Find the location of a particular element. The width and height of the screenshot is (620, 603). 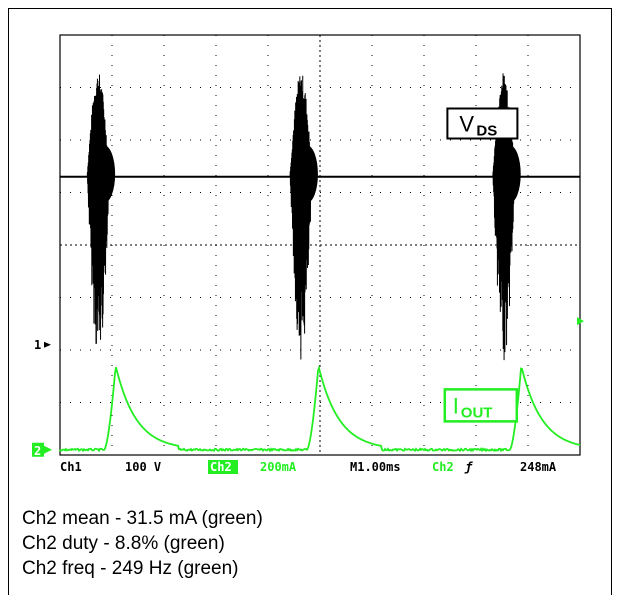

ch2-label-highlight is located at coordinates (223, 467).